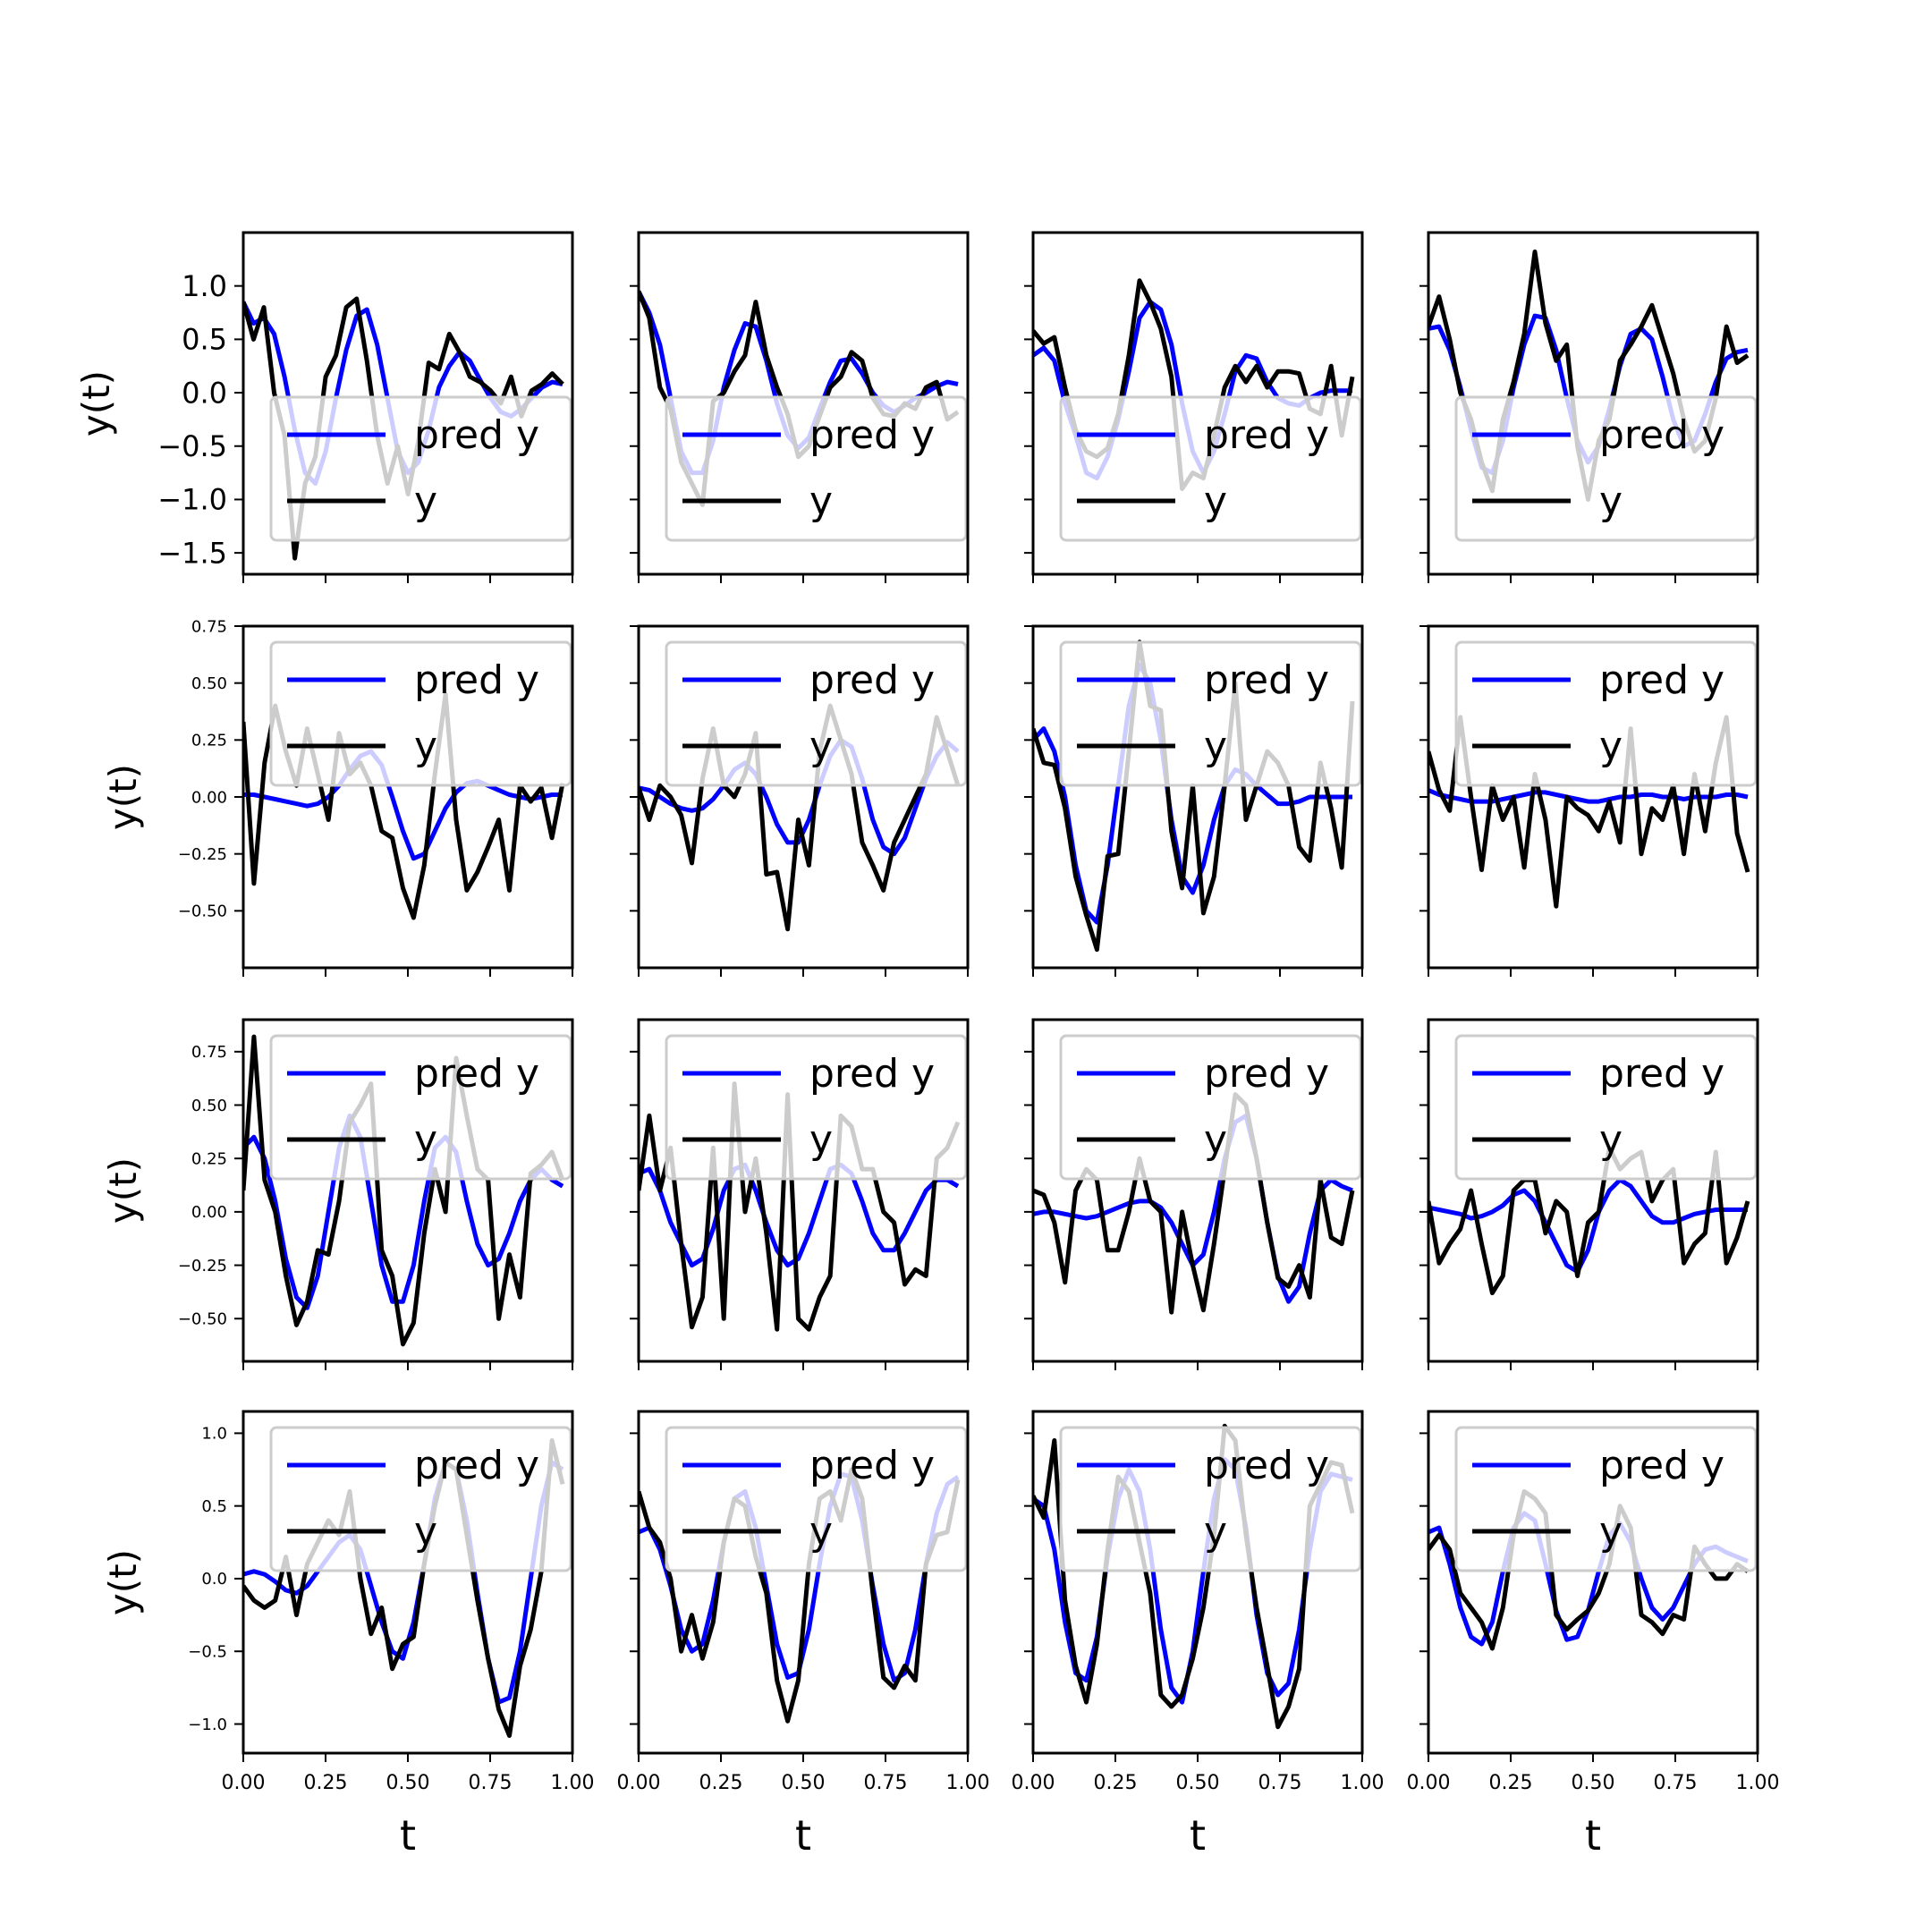 This screenshot has width=1932, height=1932. I want to click on subplot-r3-c3: 0.00 0.25 0.50 0.75 1.00 pred y y t, so click(1593, 1635).